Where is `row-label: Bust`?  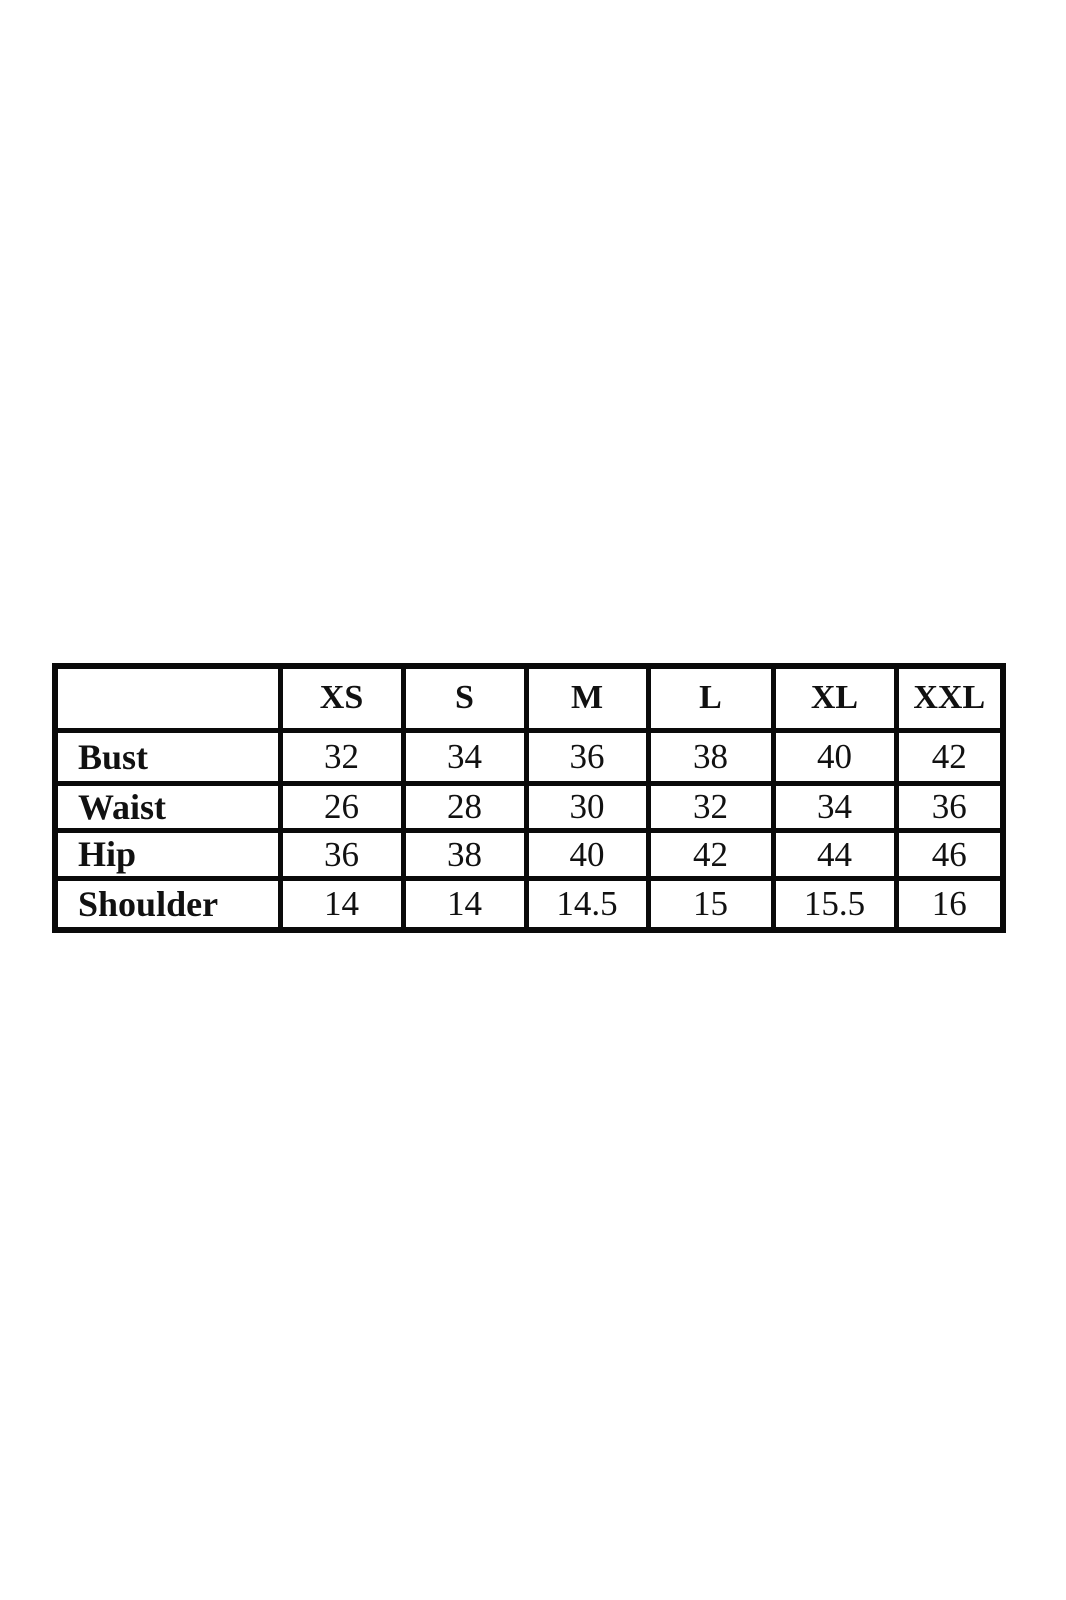
row-label: Bust is located at coordinates (167, 756).